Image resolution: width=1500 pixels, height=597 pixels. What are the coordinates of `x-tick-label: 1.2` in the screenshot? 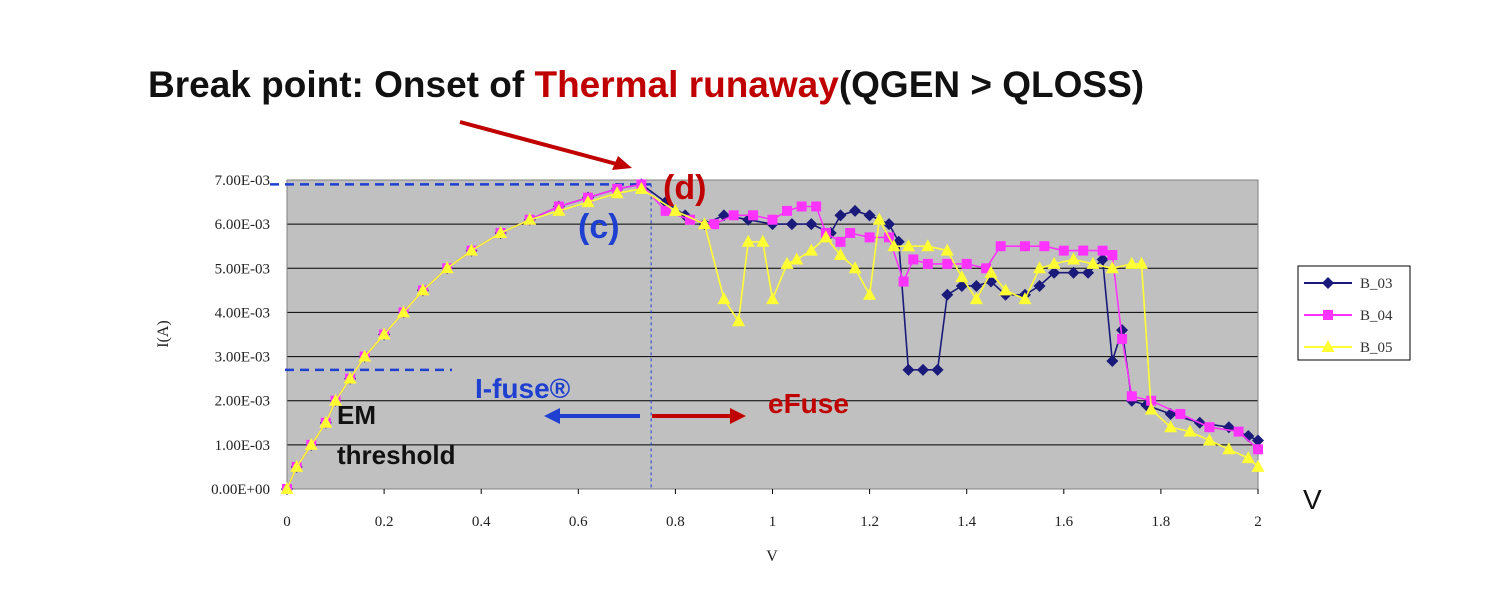 It's located at (869, 522).